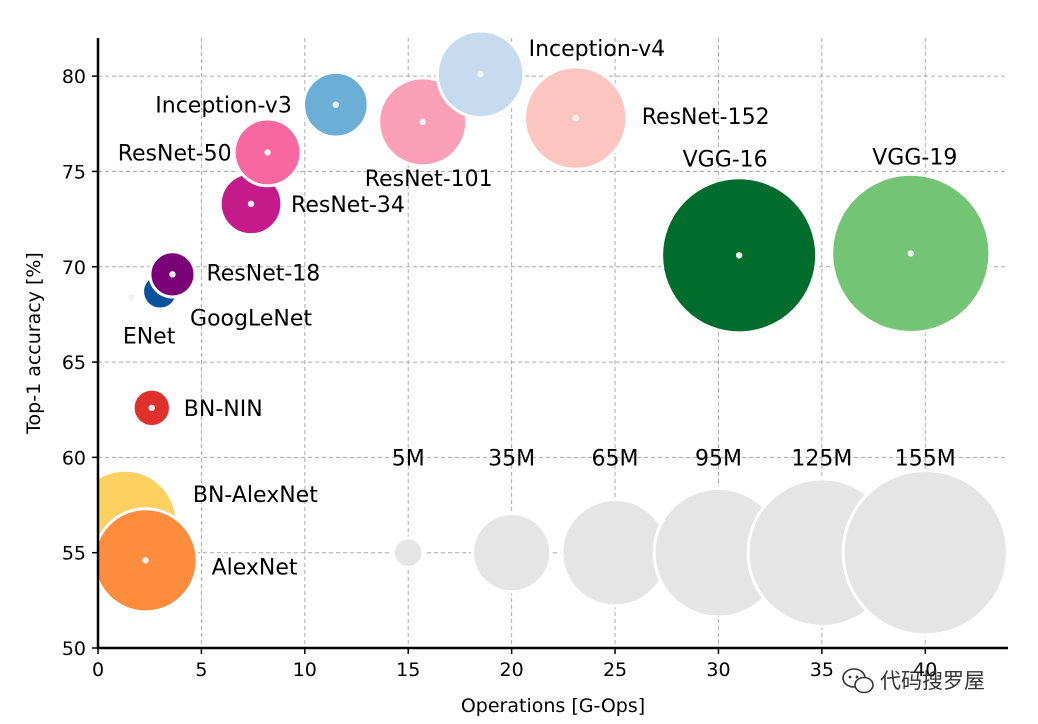  I want to click on bubble-center-alexnet, so click(145, 560).